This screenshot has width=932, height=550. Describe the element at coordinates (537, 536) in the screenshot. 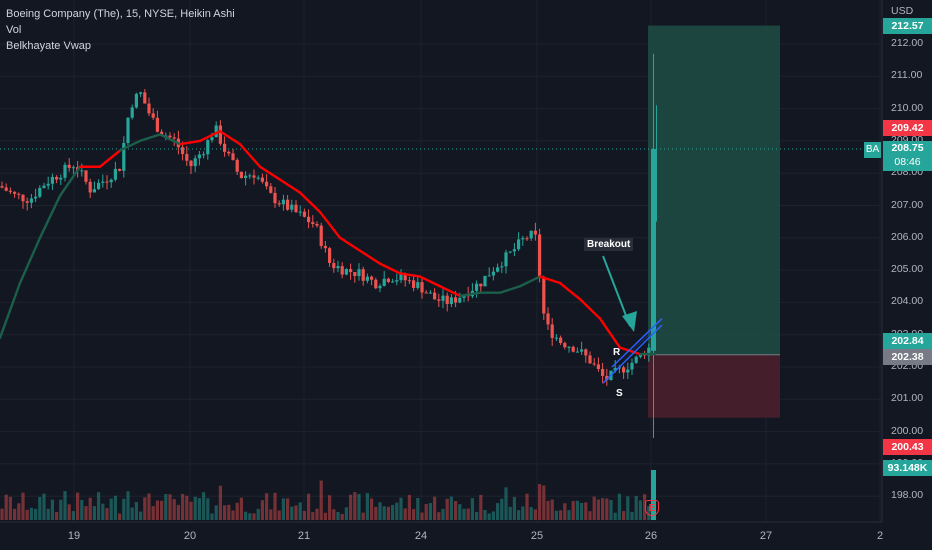

I see `x-tick-label: 25` at that location.